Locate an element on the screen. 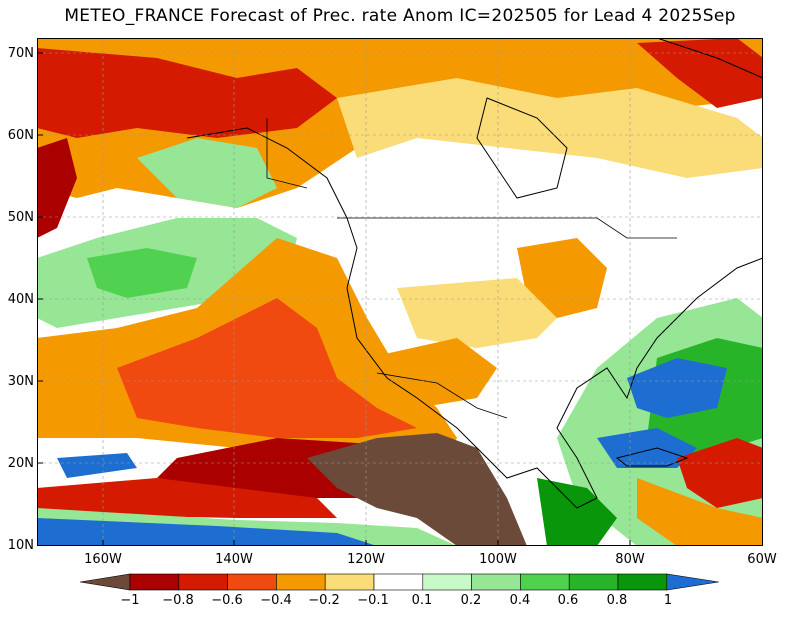 The height and width of the screenshot is (618, 800). colorbar-arrow-above is located at coordinates (692, 582).